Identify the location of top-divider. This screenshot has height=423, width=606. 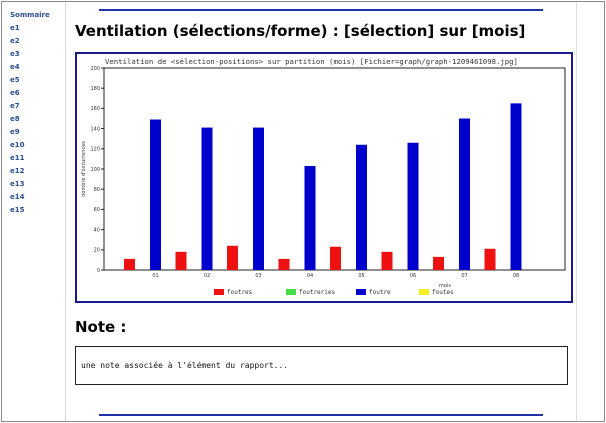
(321, 10).